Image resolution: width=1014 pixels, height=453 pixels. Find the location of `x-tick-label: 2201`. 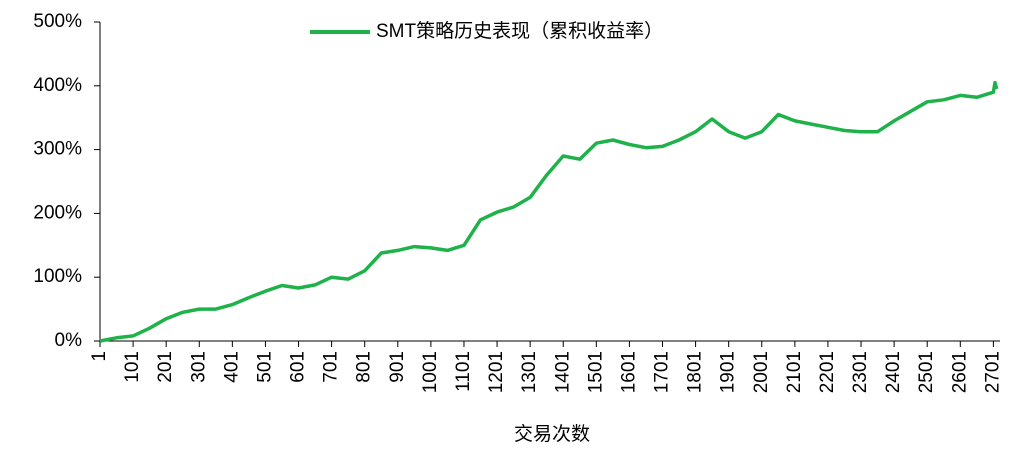

x-tick-label: 2201 is located at coordinates (827, 372).